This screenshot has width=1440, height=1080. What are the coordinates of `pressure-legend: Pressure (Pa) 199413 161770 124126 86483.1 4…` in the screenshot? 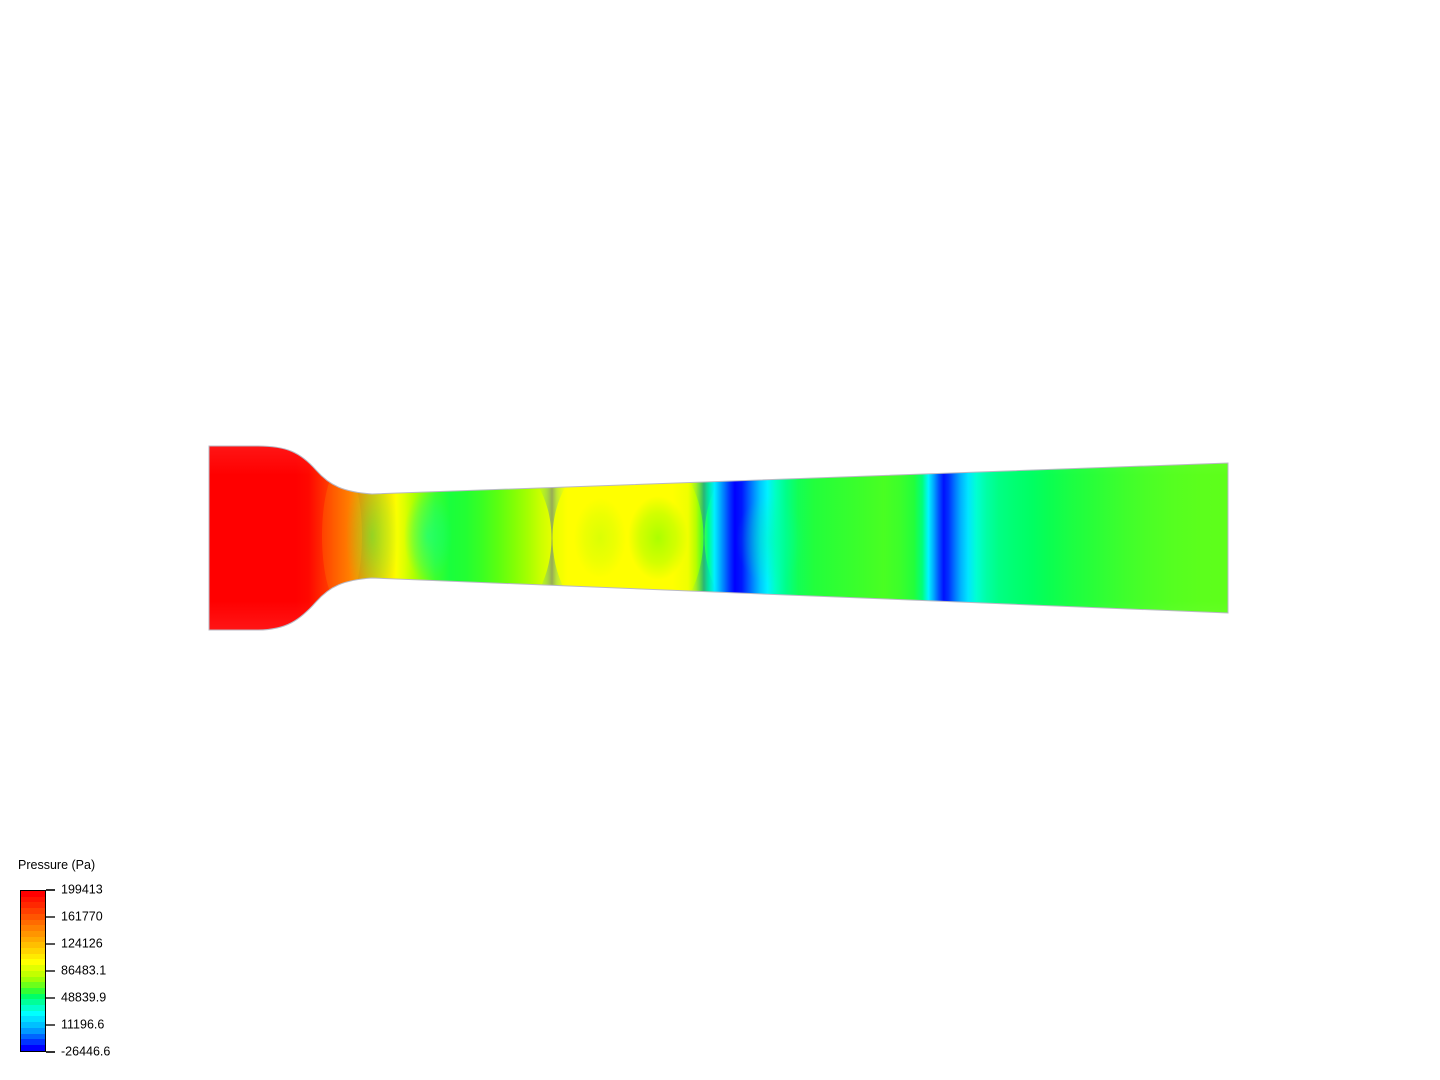 It's located at (113, 960).